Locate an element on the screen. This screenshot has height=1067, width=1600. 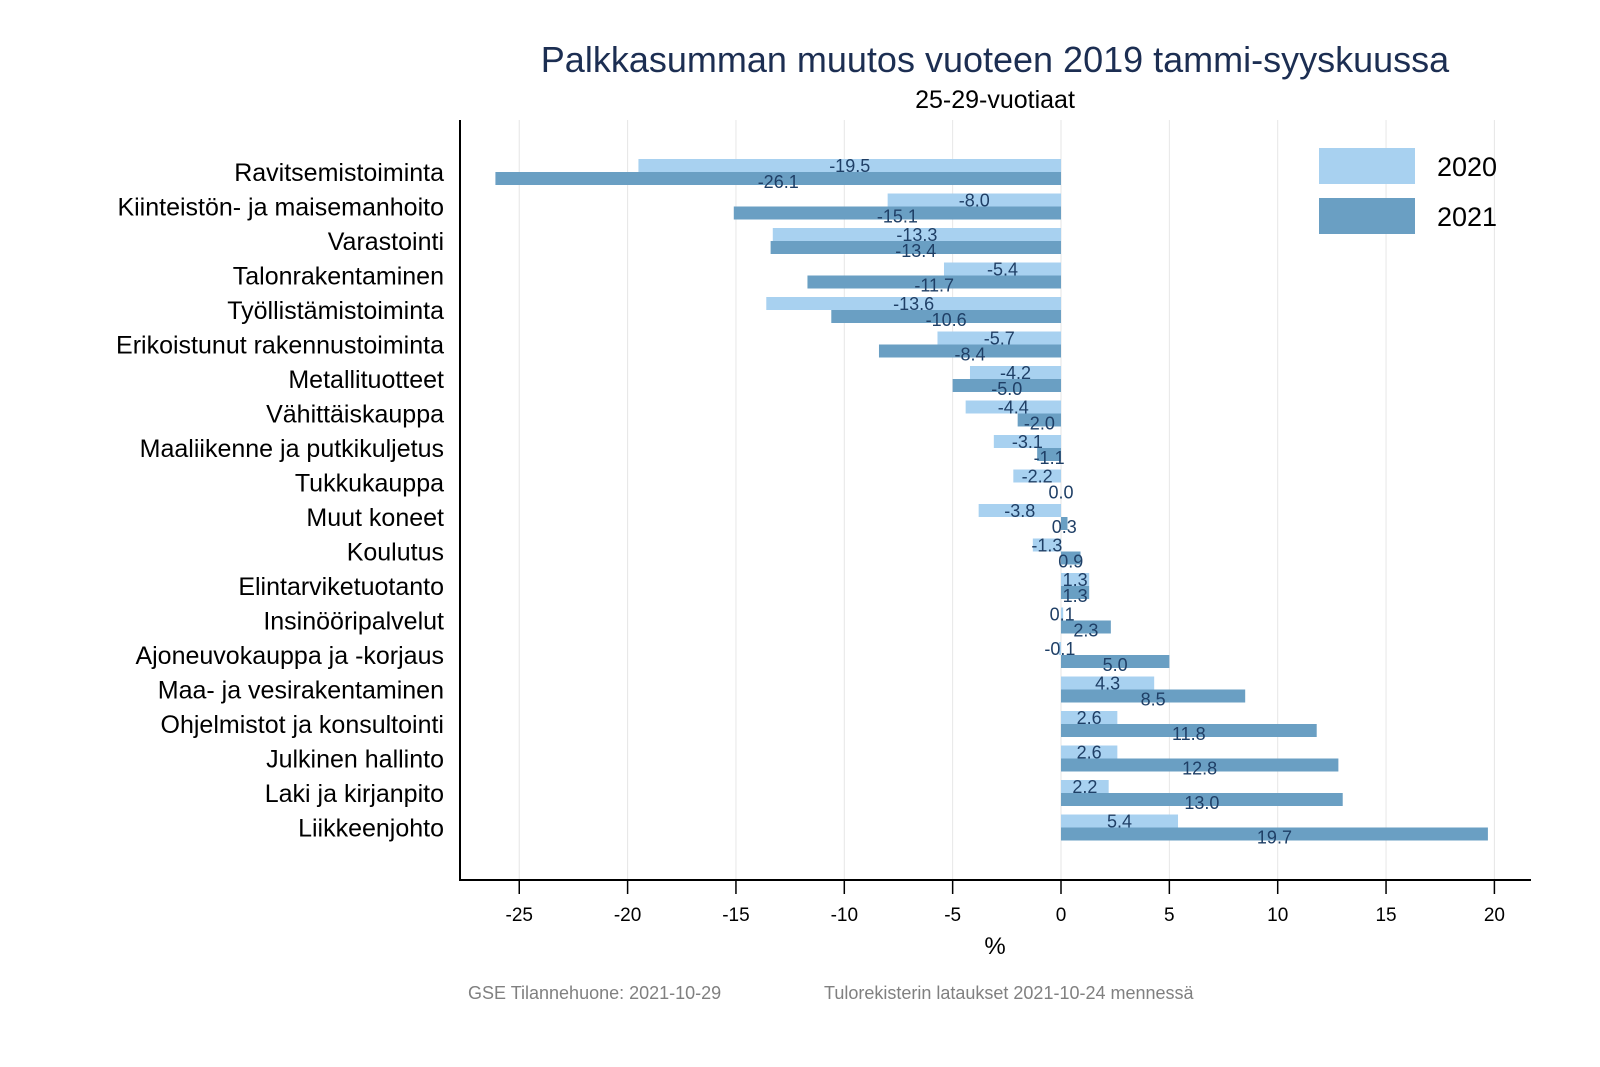
category-label: Työllistämistoiminta is located at coordinates (335, 311).